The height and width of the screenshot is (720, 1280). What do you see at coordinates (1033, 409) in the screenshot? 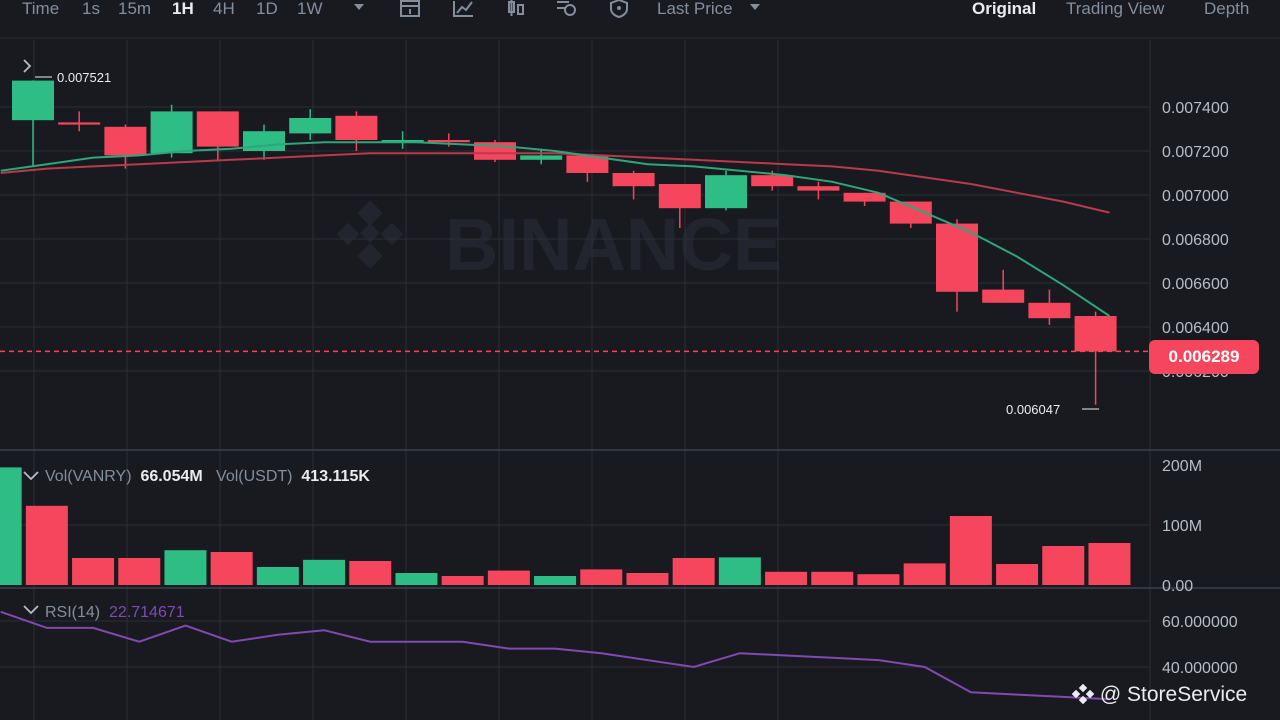
I see `low-label: 0.006047` at bounding box center [1033, 409].